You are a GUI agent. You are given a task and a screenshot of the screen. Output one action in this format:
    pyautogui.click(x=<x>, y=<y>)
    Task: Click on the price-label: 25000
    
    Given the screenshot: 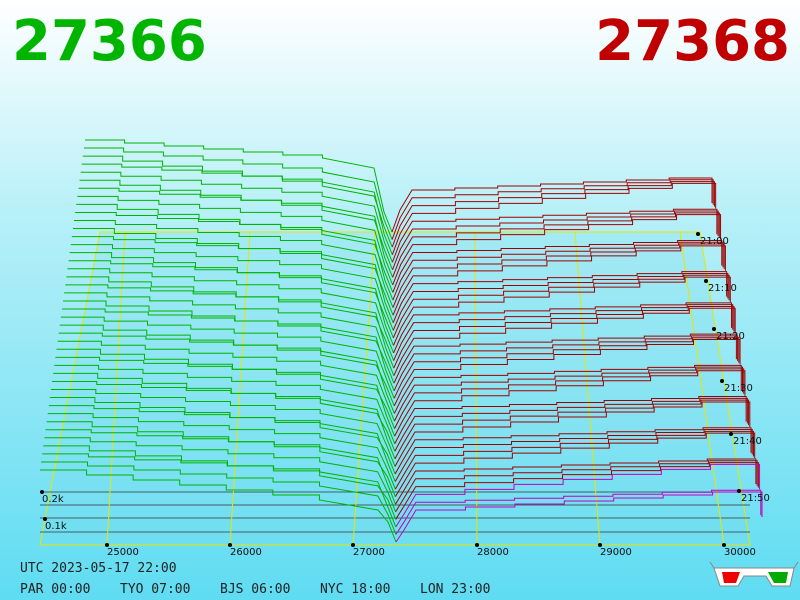 What is the action you would take?
    pyautogui.click(x=123, y=552)
    